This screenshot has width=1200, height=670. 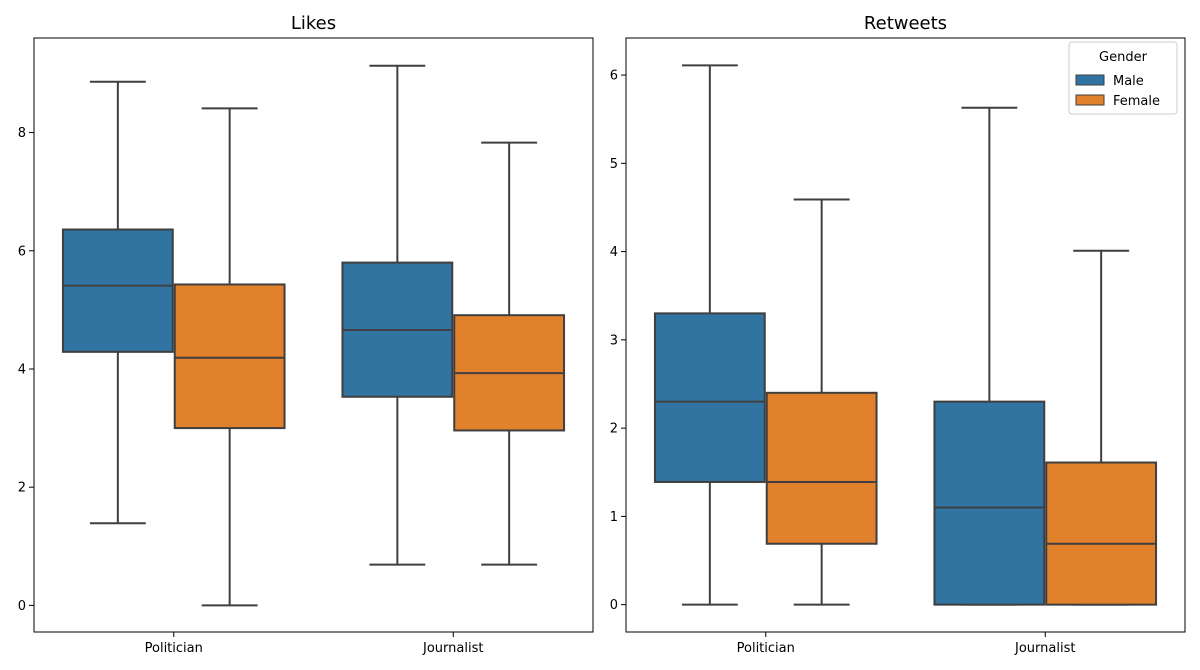 I want to click on y-tick-label: 8, so click(x=22, y=133).